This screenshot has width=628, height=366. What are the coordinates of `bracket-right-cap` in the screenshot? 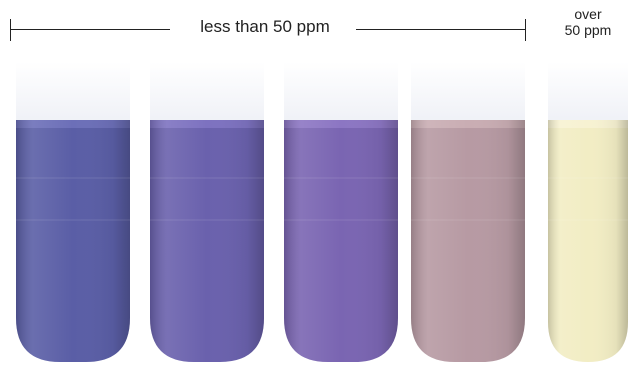 It's located at (525, 30).